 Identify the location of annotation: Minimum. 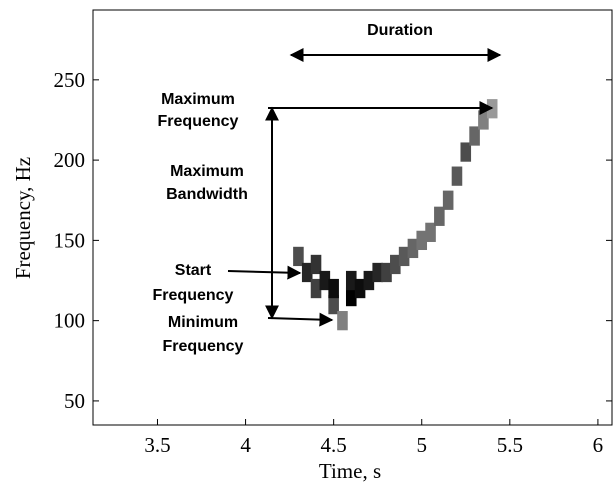
(203, 322).